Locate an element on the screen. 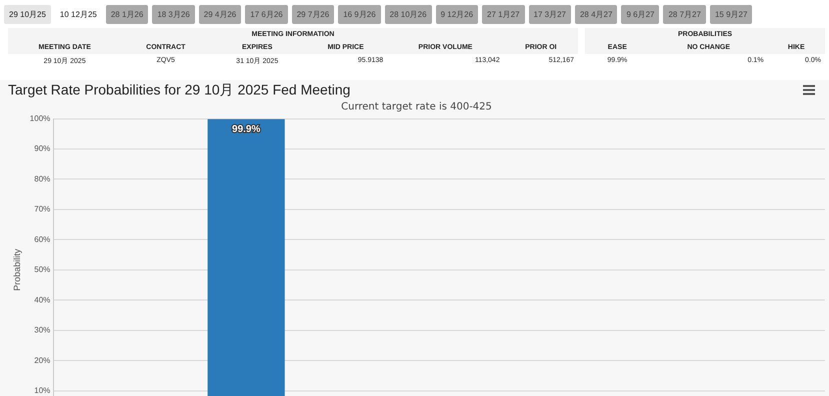 This screenshot has width=829, height=396. chart-title: Target Rate Probabilities for 29 10月 2025 Fed Meeting is located at coordinates (179, 89).